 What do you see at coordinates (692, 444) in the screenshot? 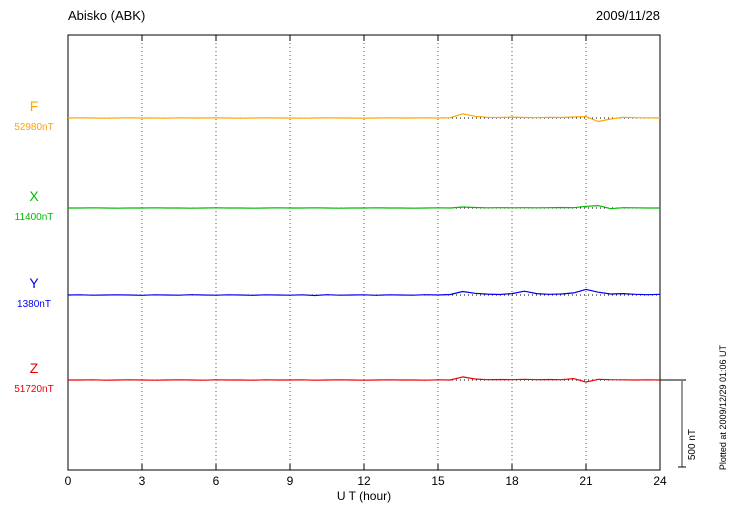
I see `scale-bar-label: 500 nT` at bounding box center [692, 444].